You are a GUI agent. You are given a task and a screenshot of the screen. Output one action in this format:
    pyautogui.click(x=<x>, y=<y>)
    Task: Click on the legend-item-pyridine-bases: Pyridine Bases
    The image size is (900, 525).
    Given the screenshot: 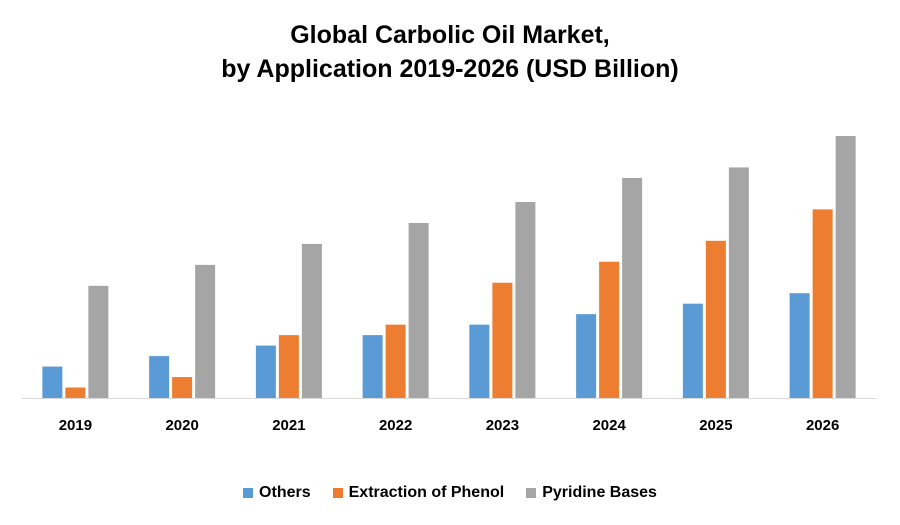 What is the action you would take?
    pyautogui.click(x=591, y=493)
    